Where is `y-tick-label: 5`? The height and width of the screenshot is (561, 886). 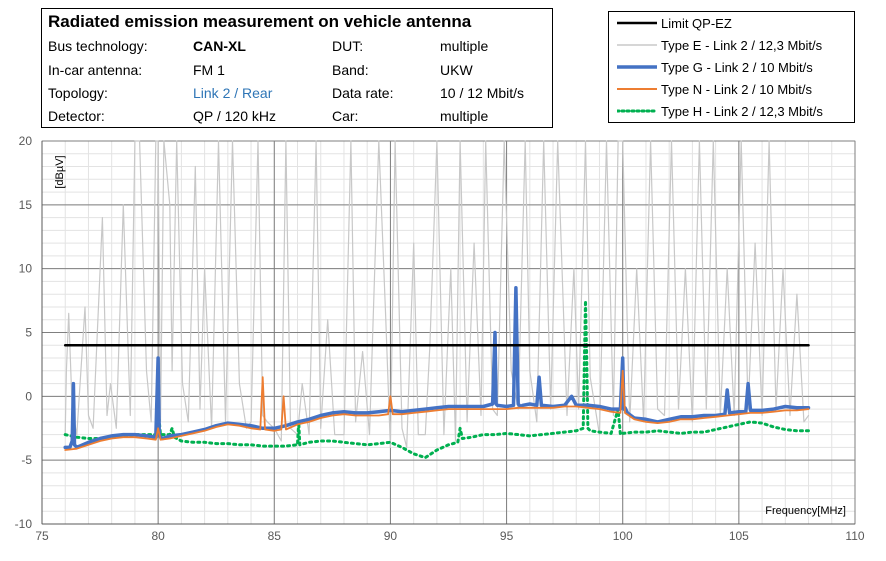 y-tick-label: 5 is located at coordinates (28, 333).